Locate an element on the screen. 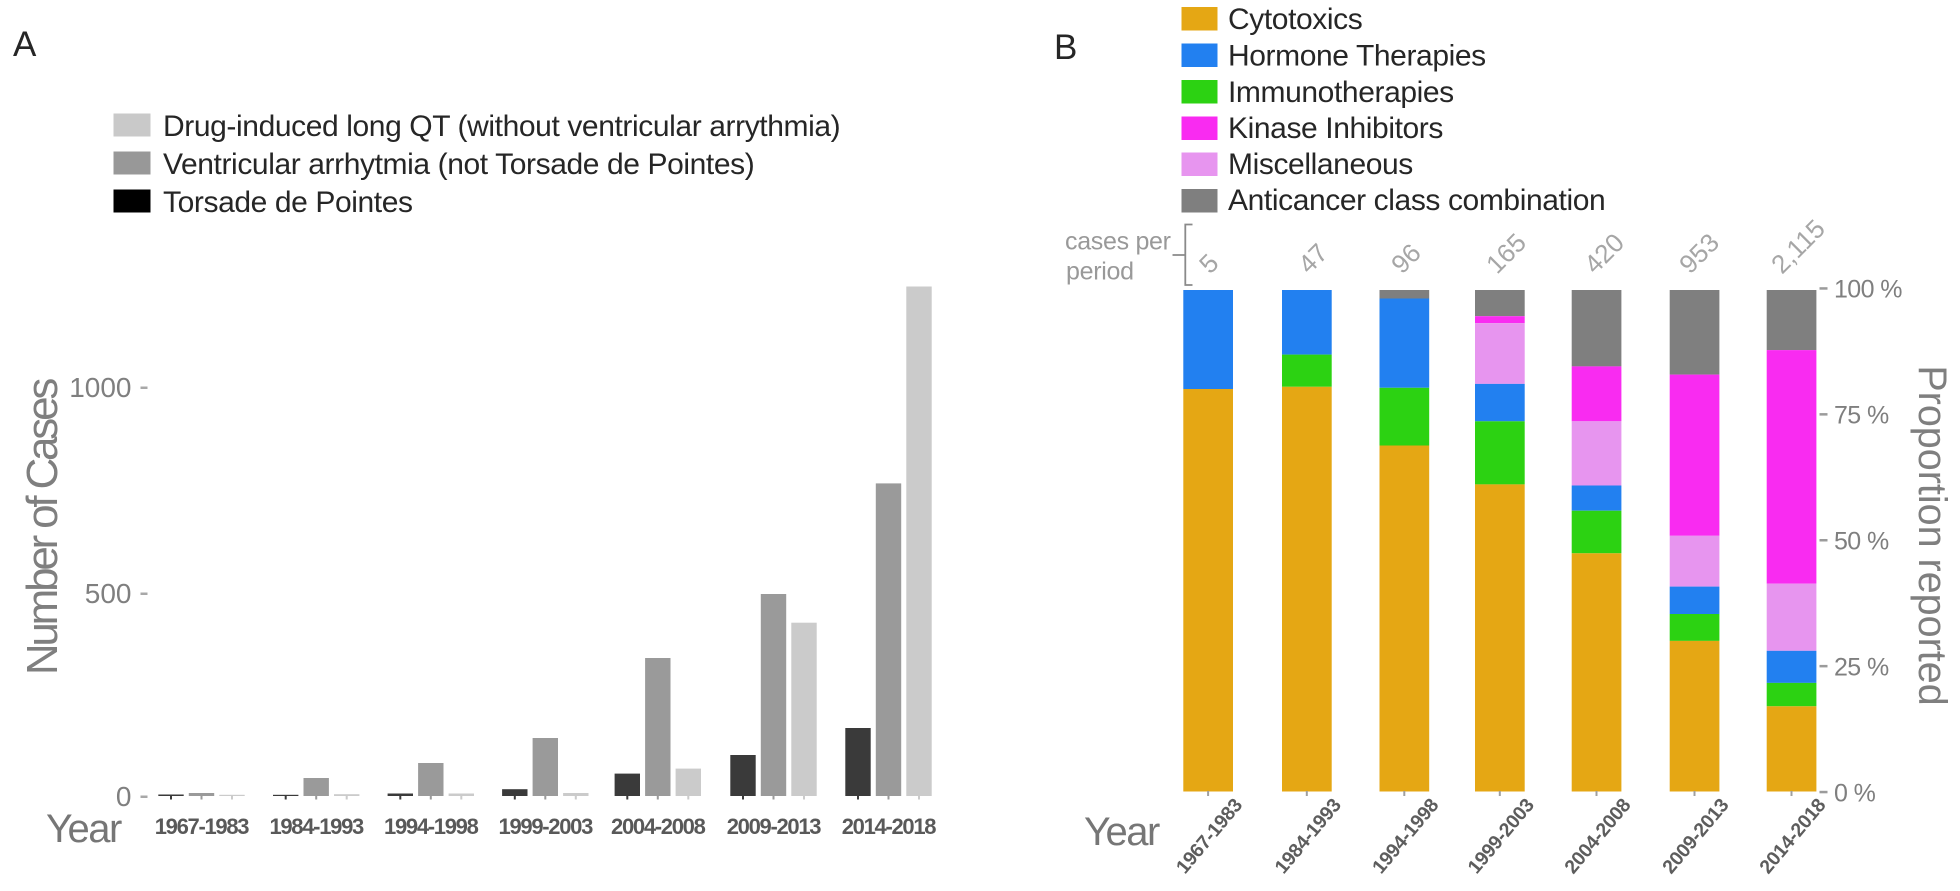  svg-text: 1999-2003 is located at coordinates (546, 826).